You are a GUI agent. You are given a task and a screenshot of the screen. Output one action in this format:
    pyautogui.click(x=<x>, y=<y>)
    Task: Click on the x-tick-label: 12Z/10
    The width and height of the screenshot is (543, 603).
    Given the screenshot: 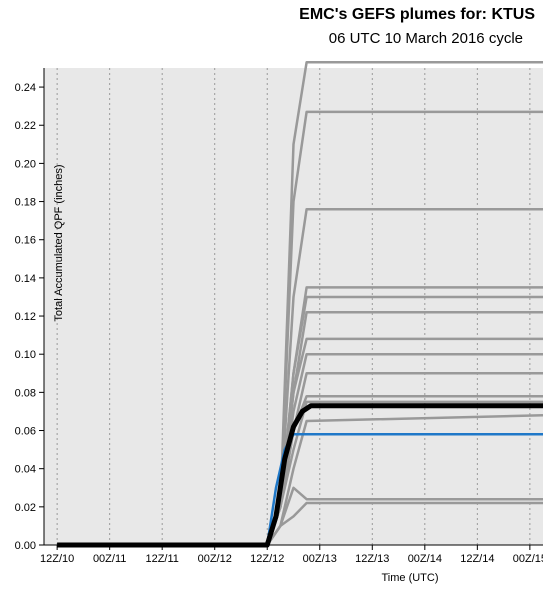 What is the action you would take?
    pyautogui.click(x=57, y=559)
    